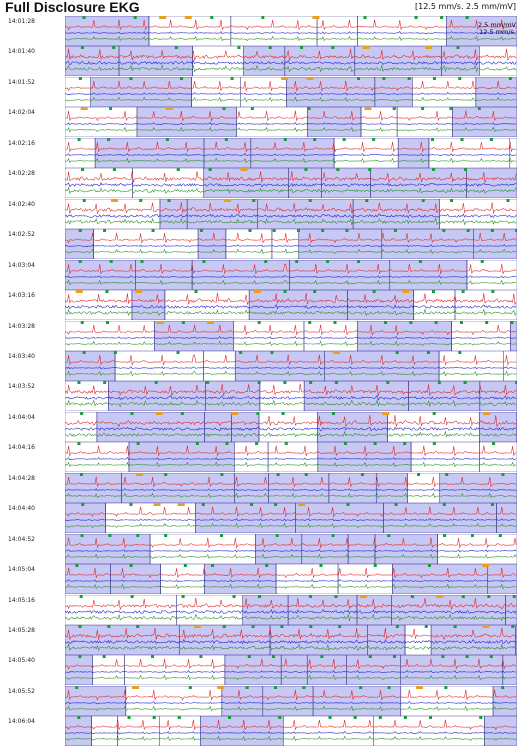 The image size is (522, 749). I want to click on strip-time-label: 14:03:52, so click(21, 387).